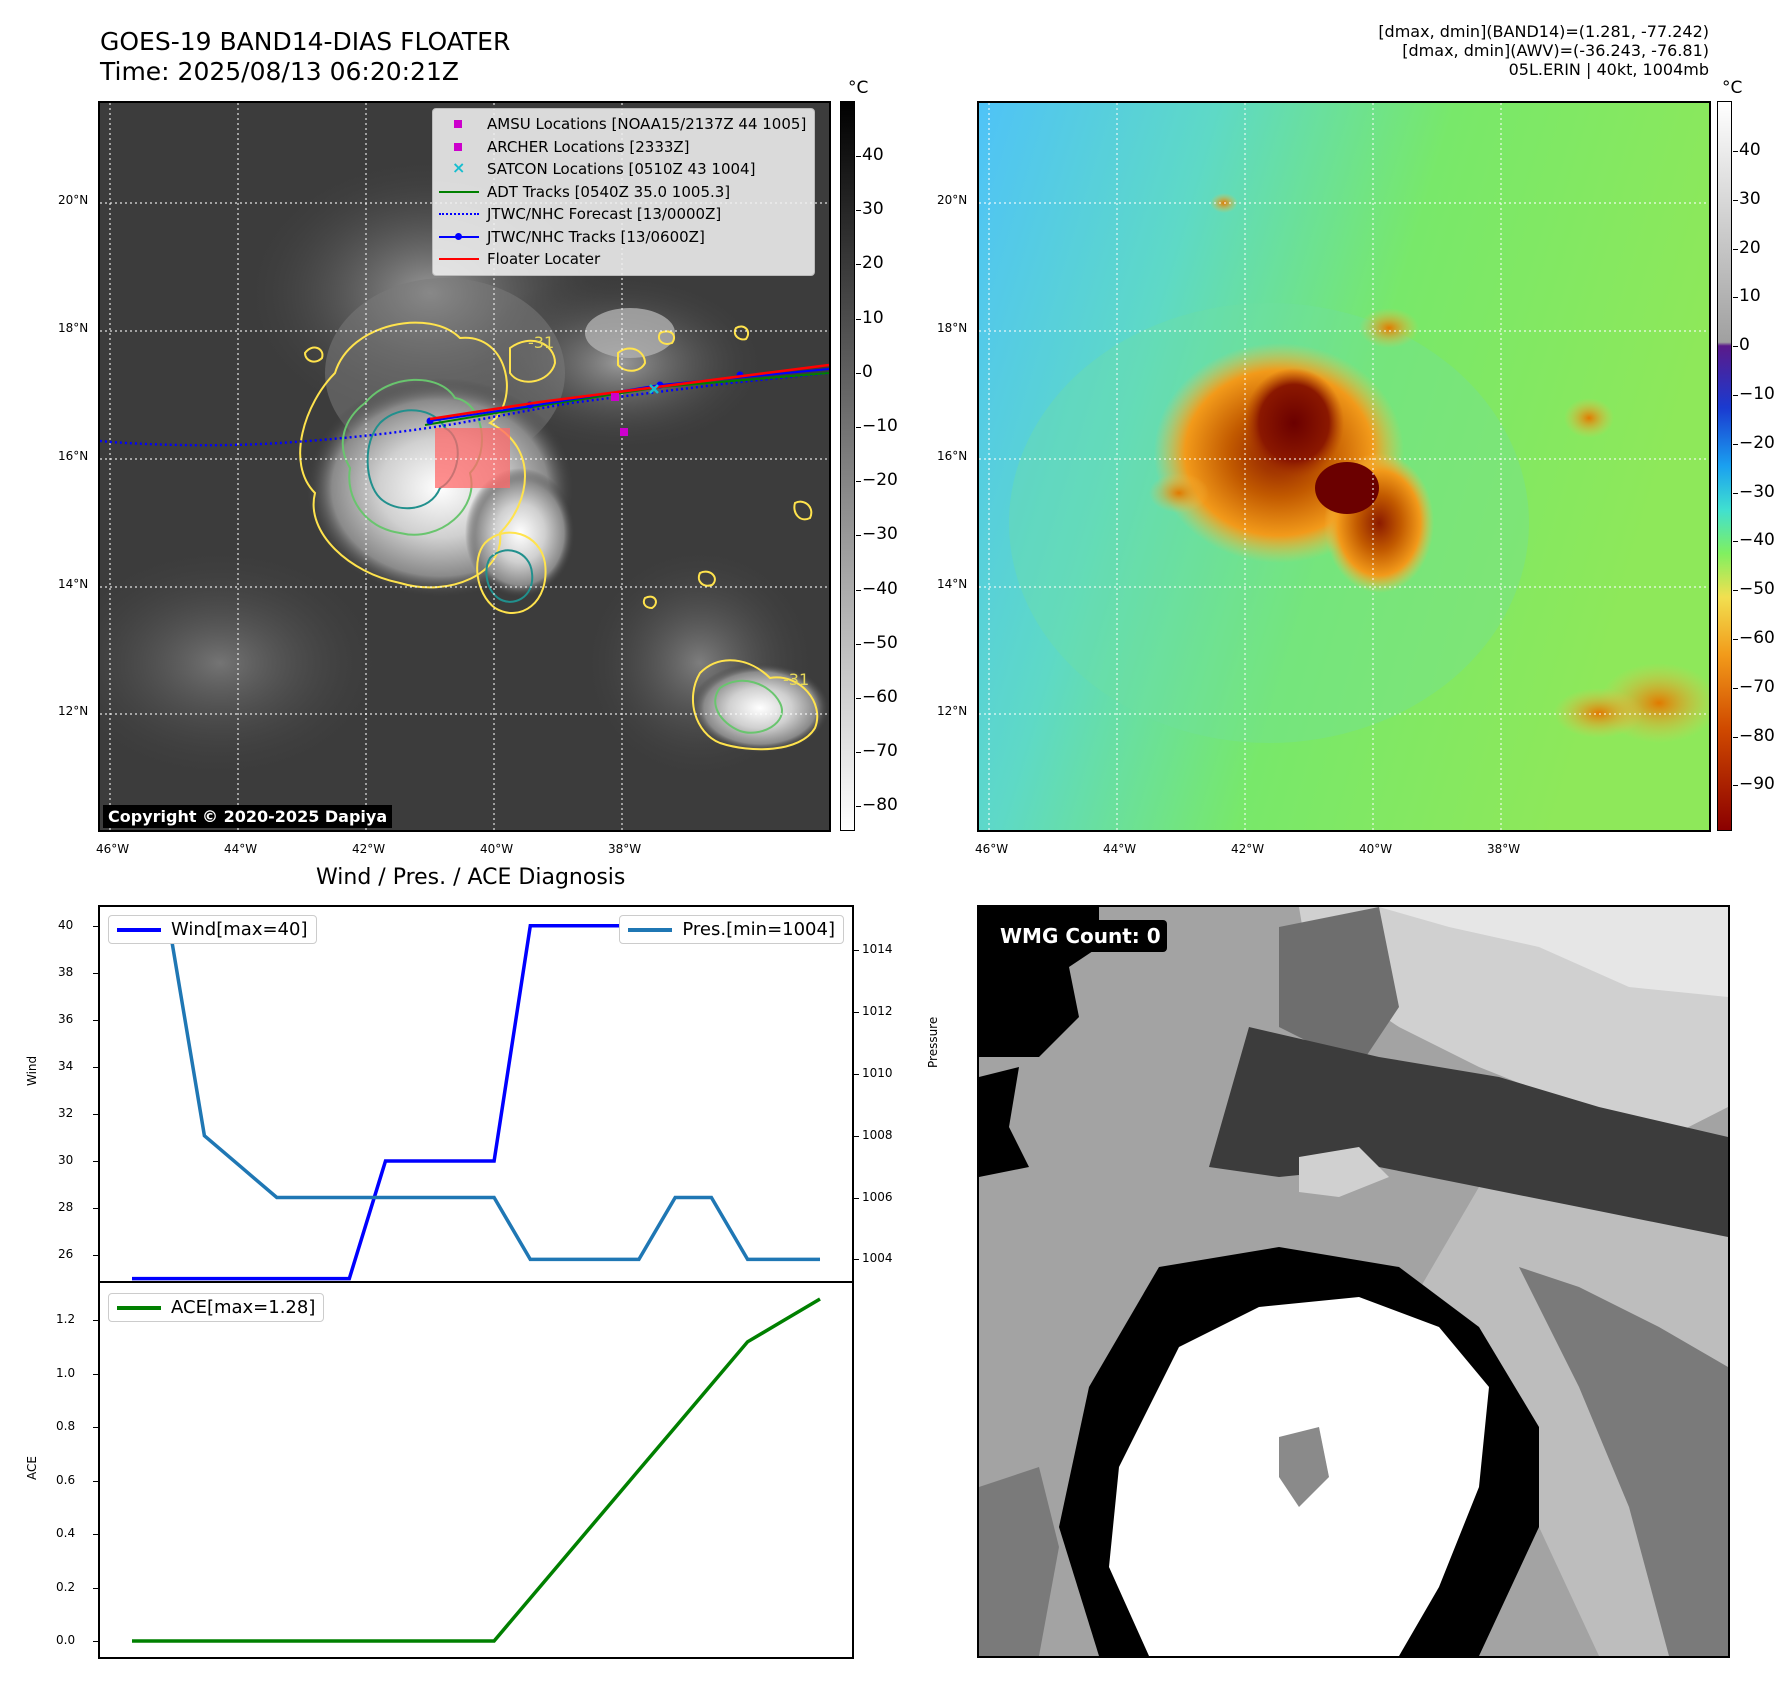  Describe the element at coordinates (66, 1372) in the screenshot. I see `ace-tick-label: 1.0` at that location.